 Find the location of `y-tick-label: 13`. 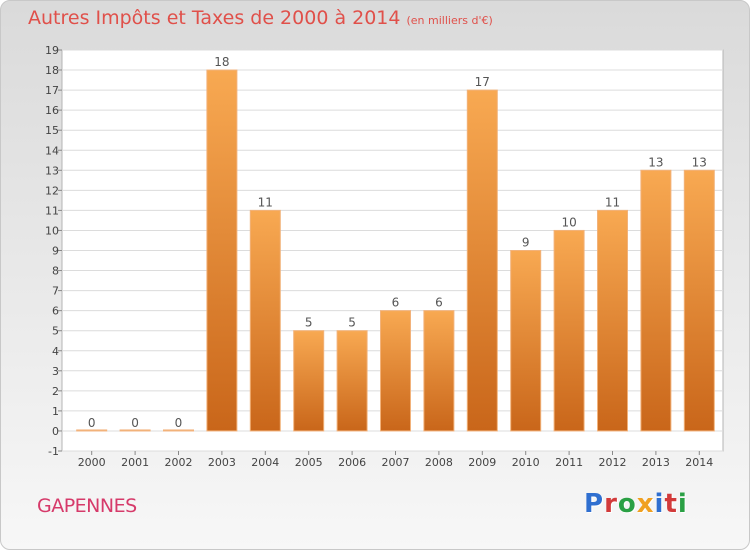

y-tick-label: 13 is located at coordinates (52, 170).